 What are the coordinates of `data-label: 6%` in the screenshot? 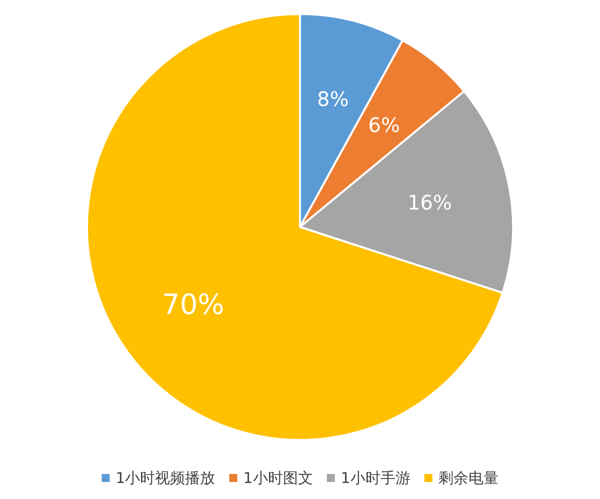 It's located at (384, 125).